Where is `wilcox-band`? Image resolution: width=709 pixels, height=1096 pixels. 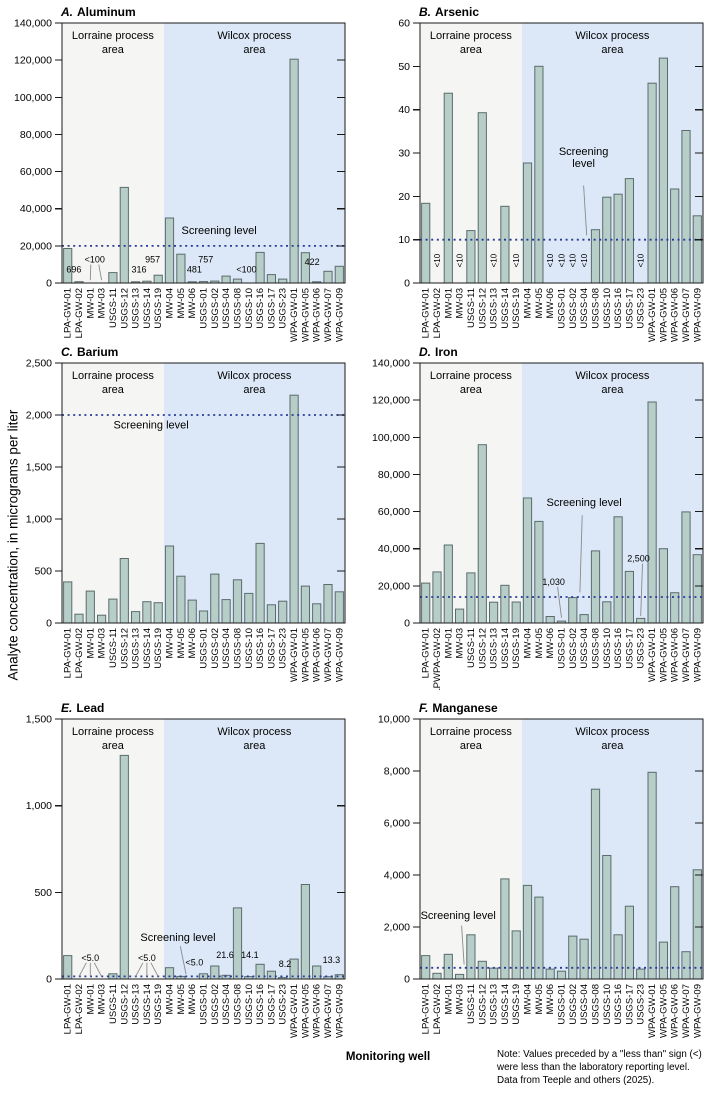 wilcox-band is located at coordinates (254, 153).